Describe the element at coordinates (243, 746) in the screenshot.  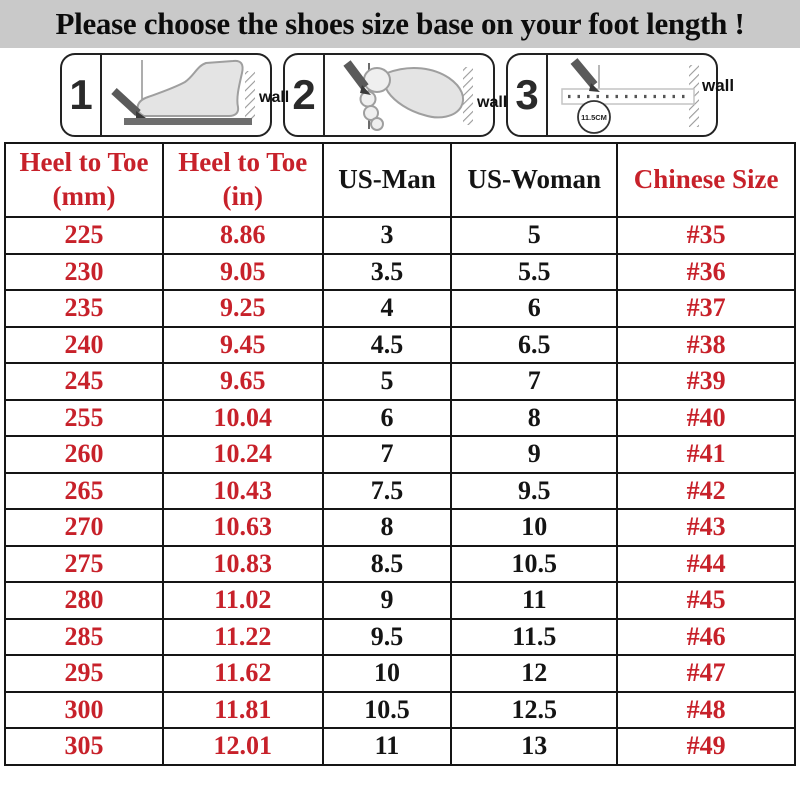
I see `table-cell: 12.01` at that location.